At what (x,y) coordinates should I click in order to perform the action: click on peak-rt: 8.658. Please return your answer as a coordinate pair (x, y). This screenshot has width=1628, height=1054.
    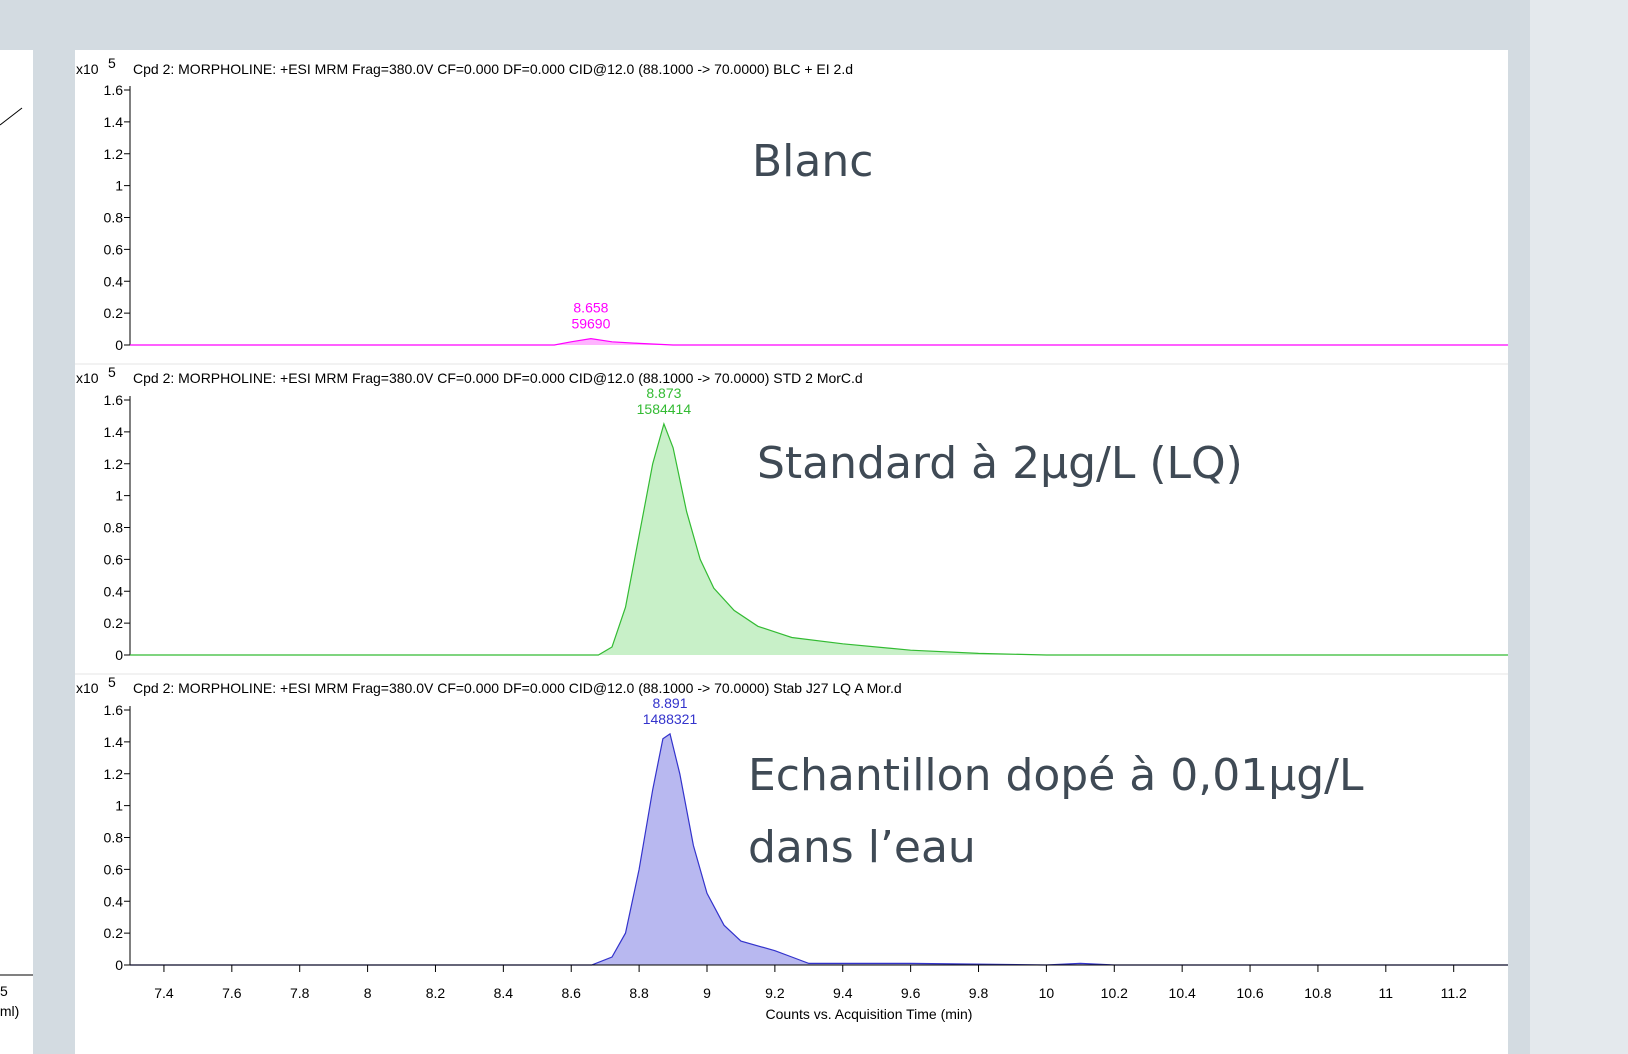
    Looking at the image, I should click on (590, 308).